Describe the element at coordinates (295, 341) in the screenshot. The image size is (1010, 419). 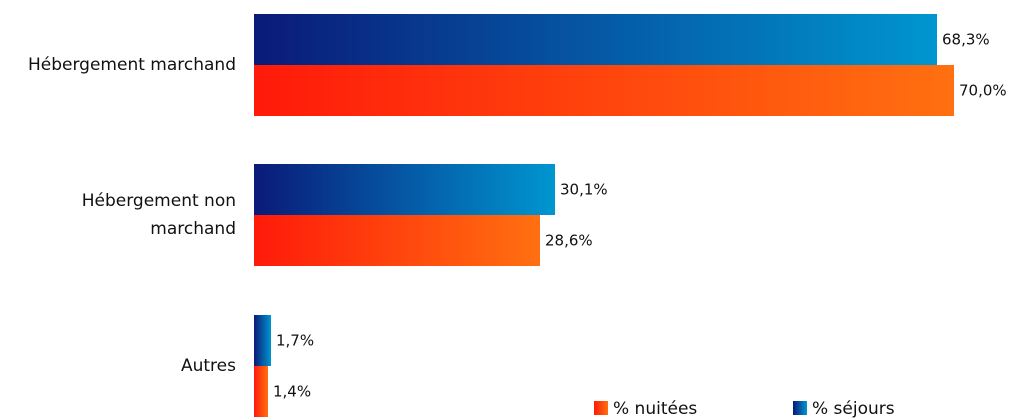
I see `value-label-sejours: 1,7%` at that location.